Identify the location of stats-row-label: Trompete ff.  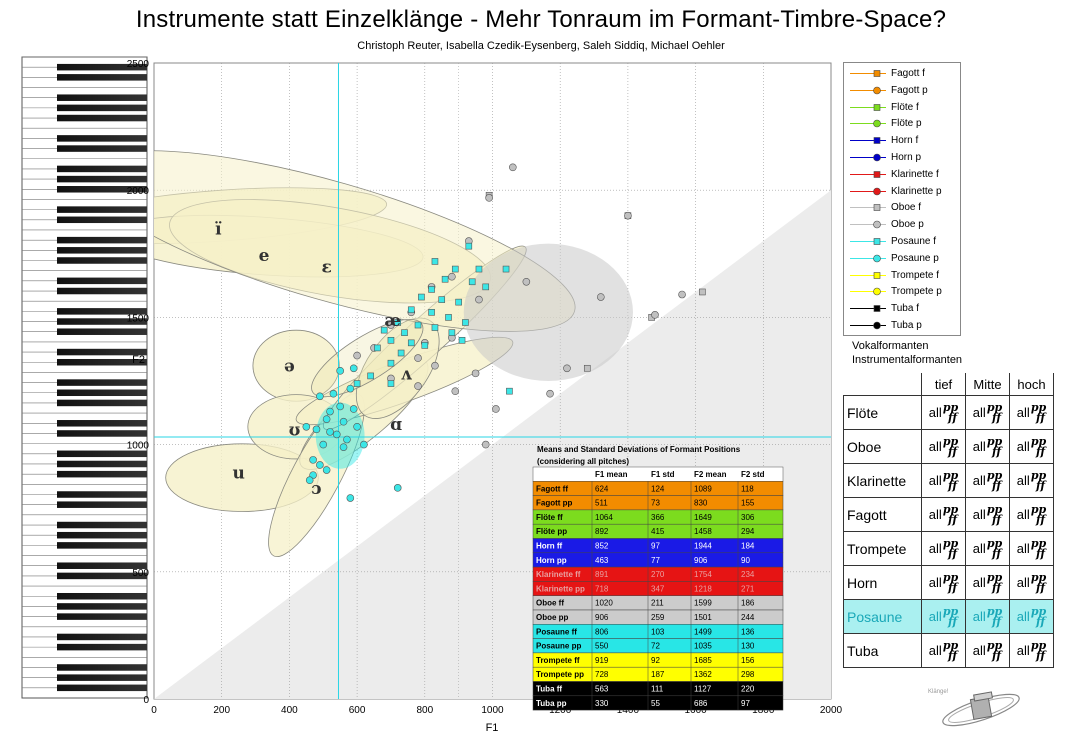
(558, 660).